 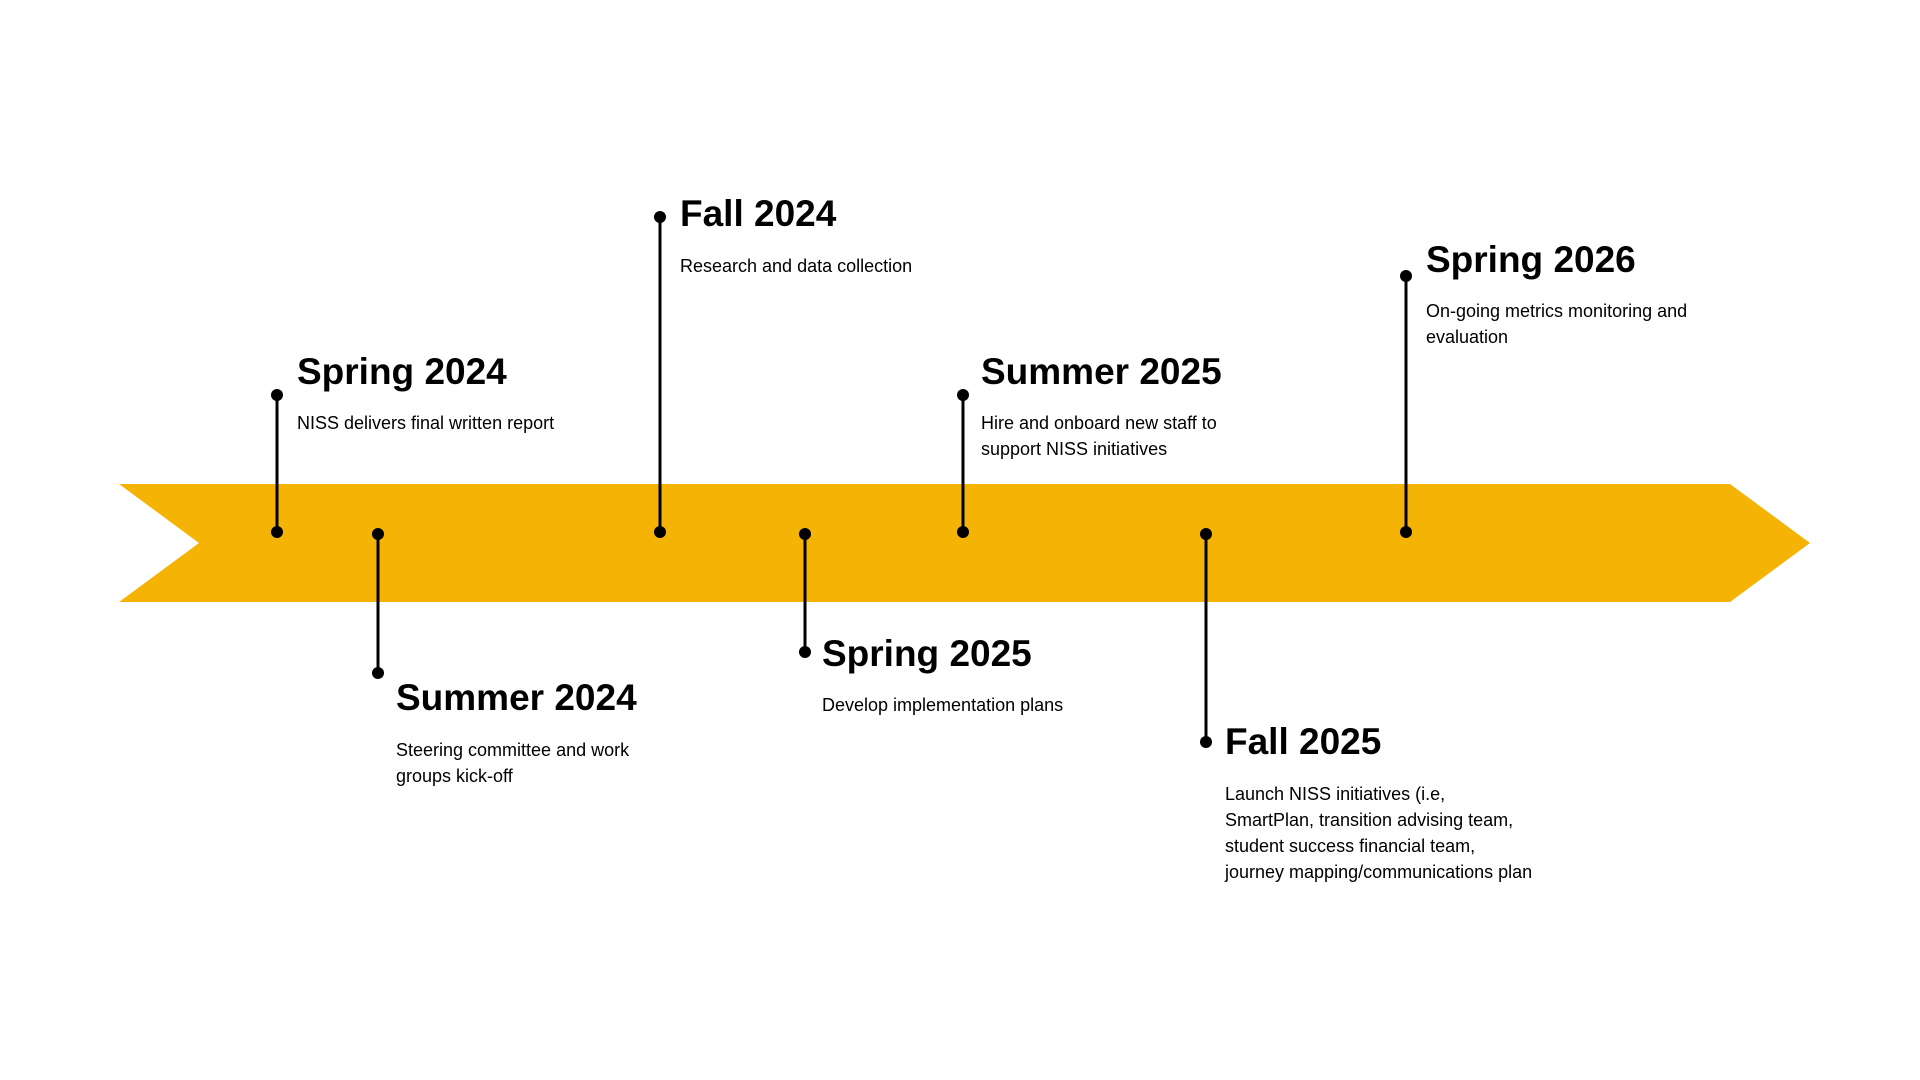 I want to click on milestone-description: Develop implementation plans, so click(x=943, y=705).